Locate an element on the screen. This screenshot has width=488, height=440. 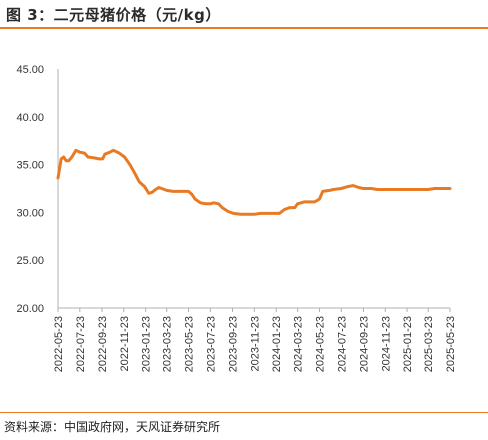
x-tick-label: 2024-11-23 is located at coordinates (386, 343).